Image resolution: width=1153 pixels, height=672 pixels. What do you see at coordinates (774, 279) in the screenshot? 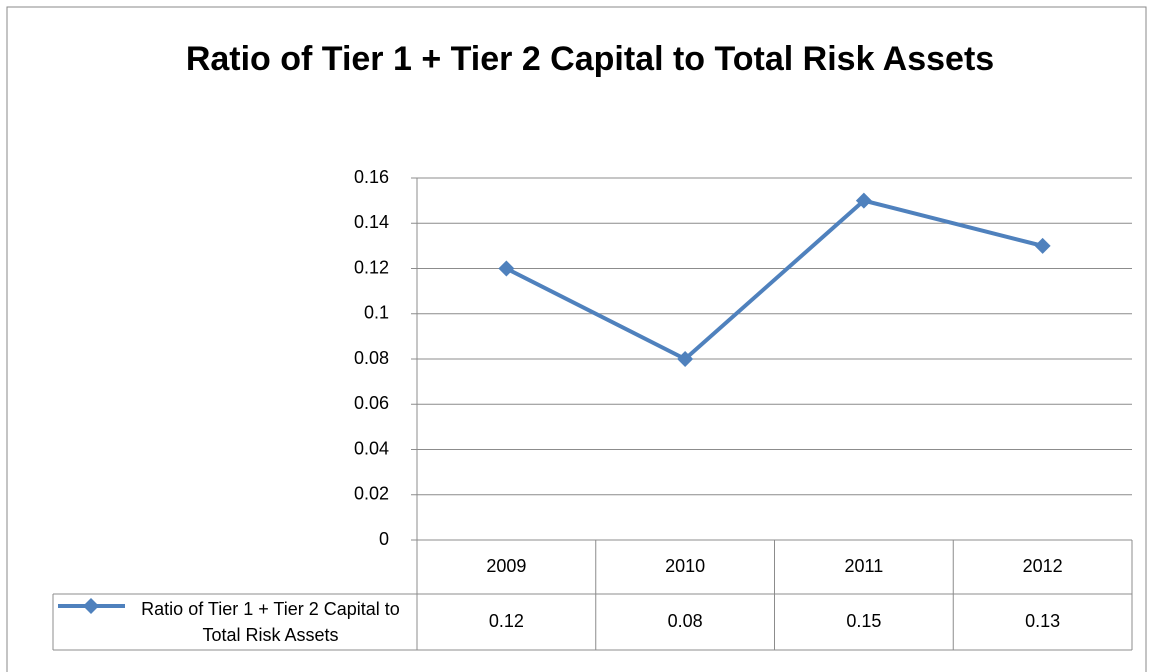
I see `series-line` at bounding box center [774, 279].